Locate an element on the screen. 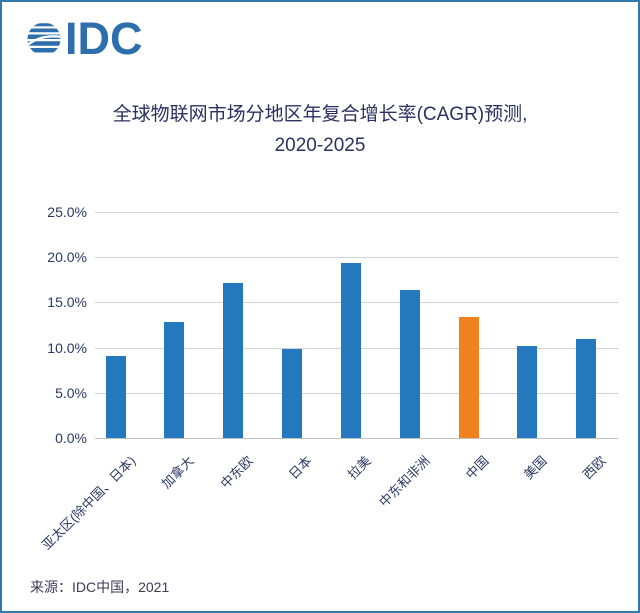  x-axis-label-text: 加拿大 is located at coordinates (178, 472).